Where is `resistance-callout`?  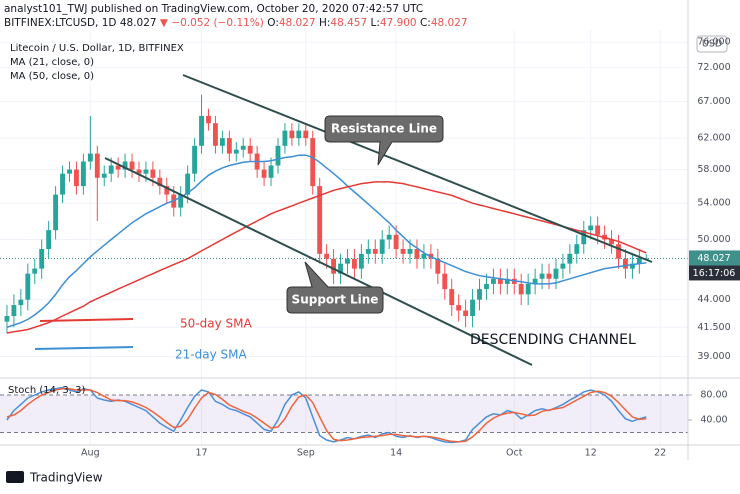 resistance-callout is located at coordinates (384, 140).